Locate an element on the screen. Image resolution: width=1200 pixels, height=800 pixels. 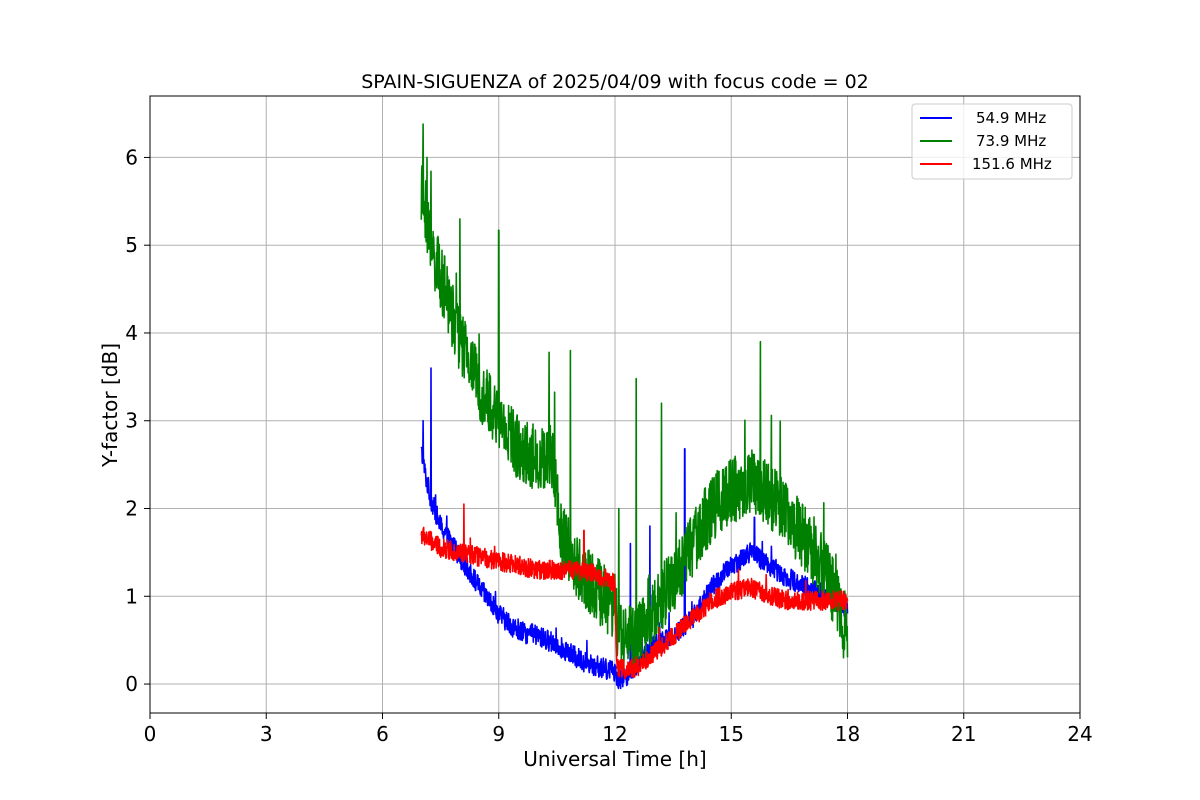
legend-box is located at coordinates (992, 141).